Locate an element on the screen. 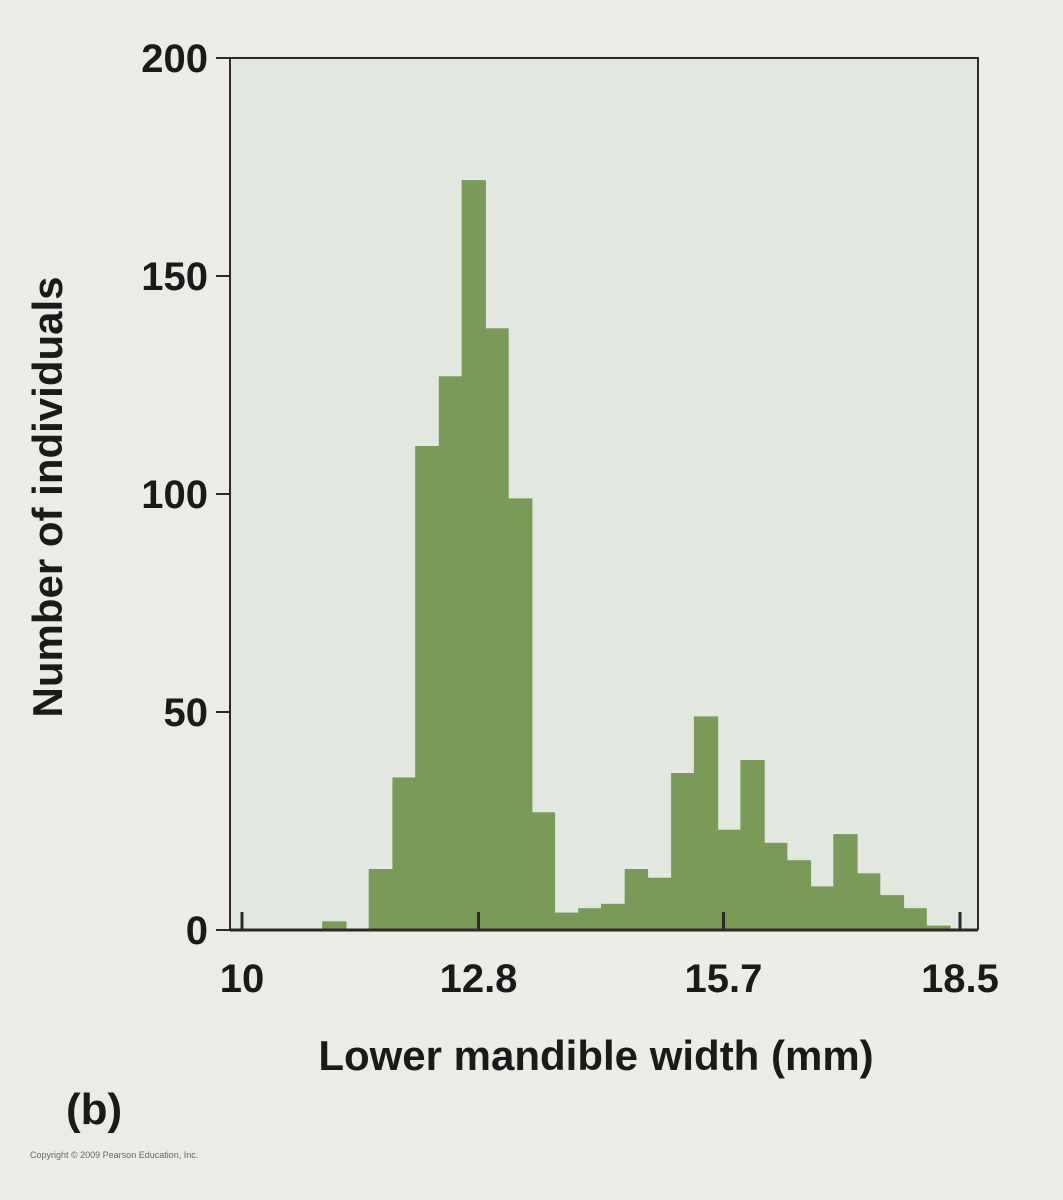 Image resolution: width=1063 pixels, height=1200 pixels. x-tick-label-2: 15.7 is located at coordinates (724, 979).